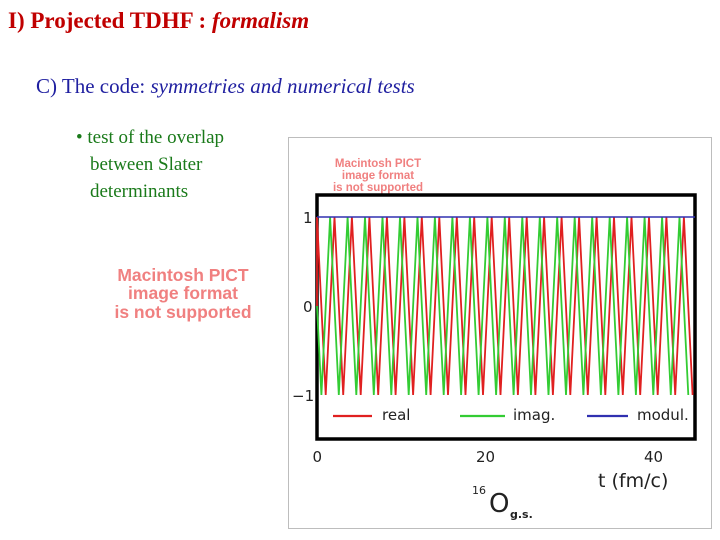 This screenshot has height=540, width=720. Describe the element at coordinates (663, 415) in the screenshot. I see `legend-label-modul: modul.` at that location.